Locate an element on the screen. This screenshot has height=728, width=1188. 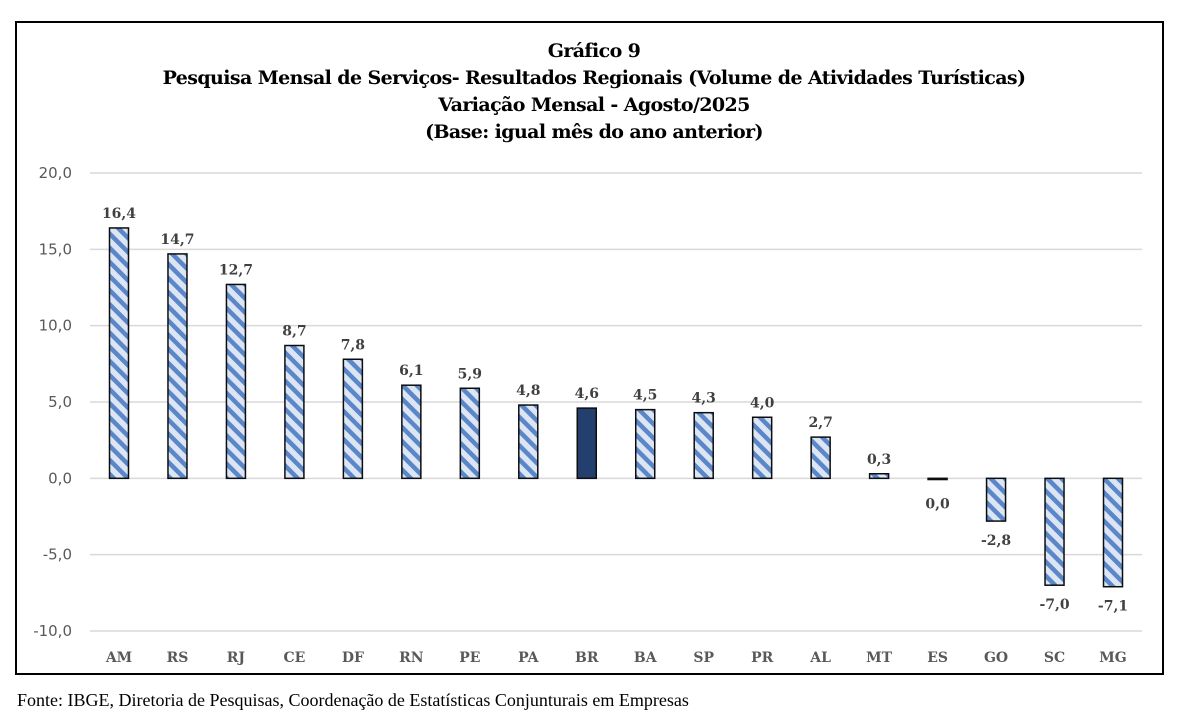
data-label-rn: 6,1 is located at coordinates (411, 371).